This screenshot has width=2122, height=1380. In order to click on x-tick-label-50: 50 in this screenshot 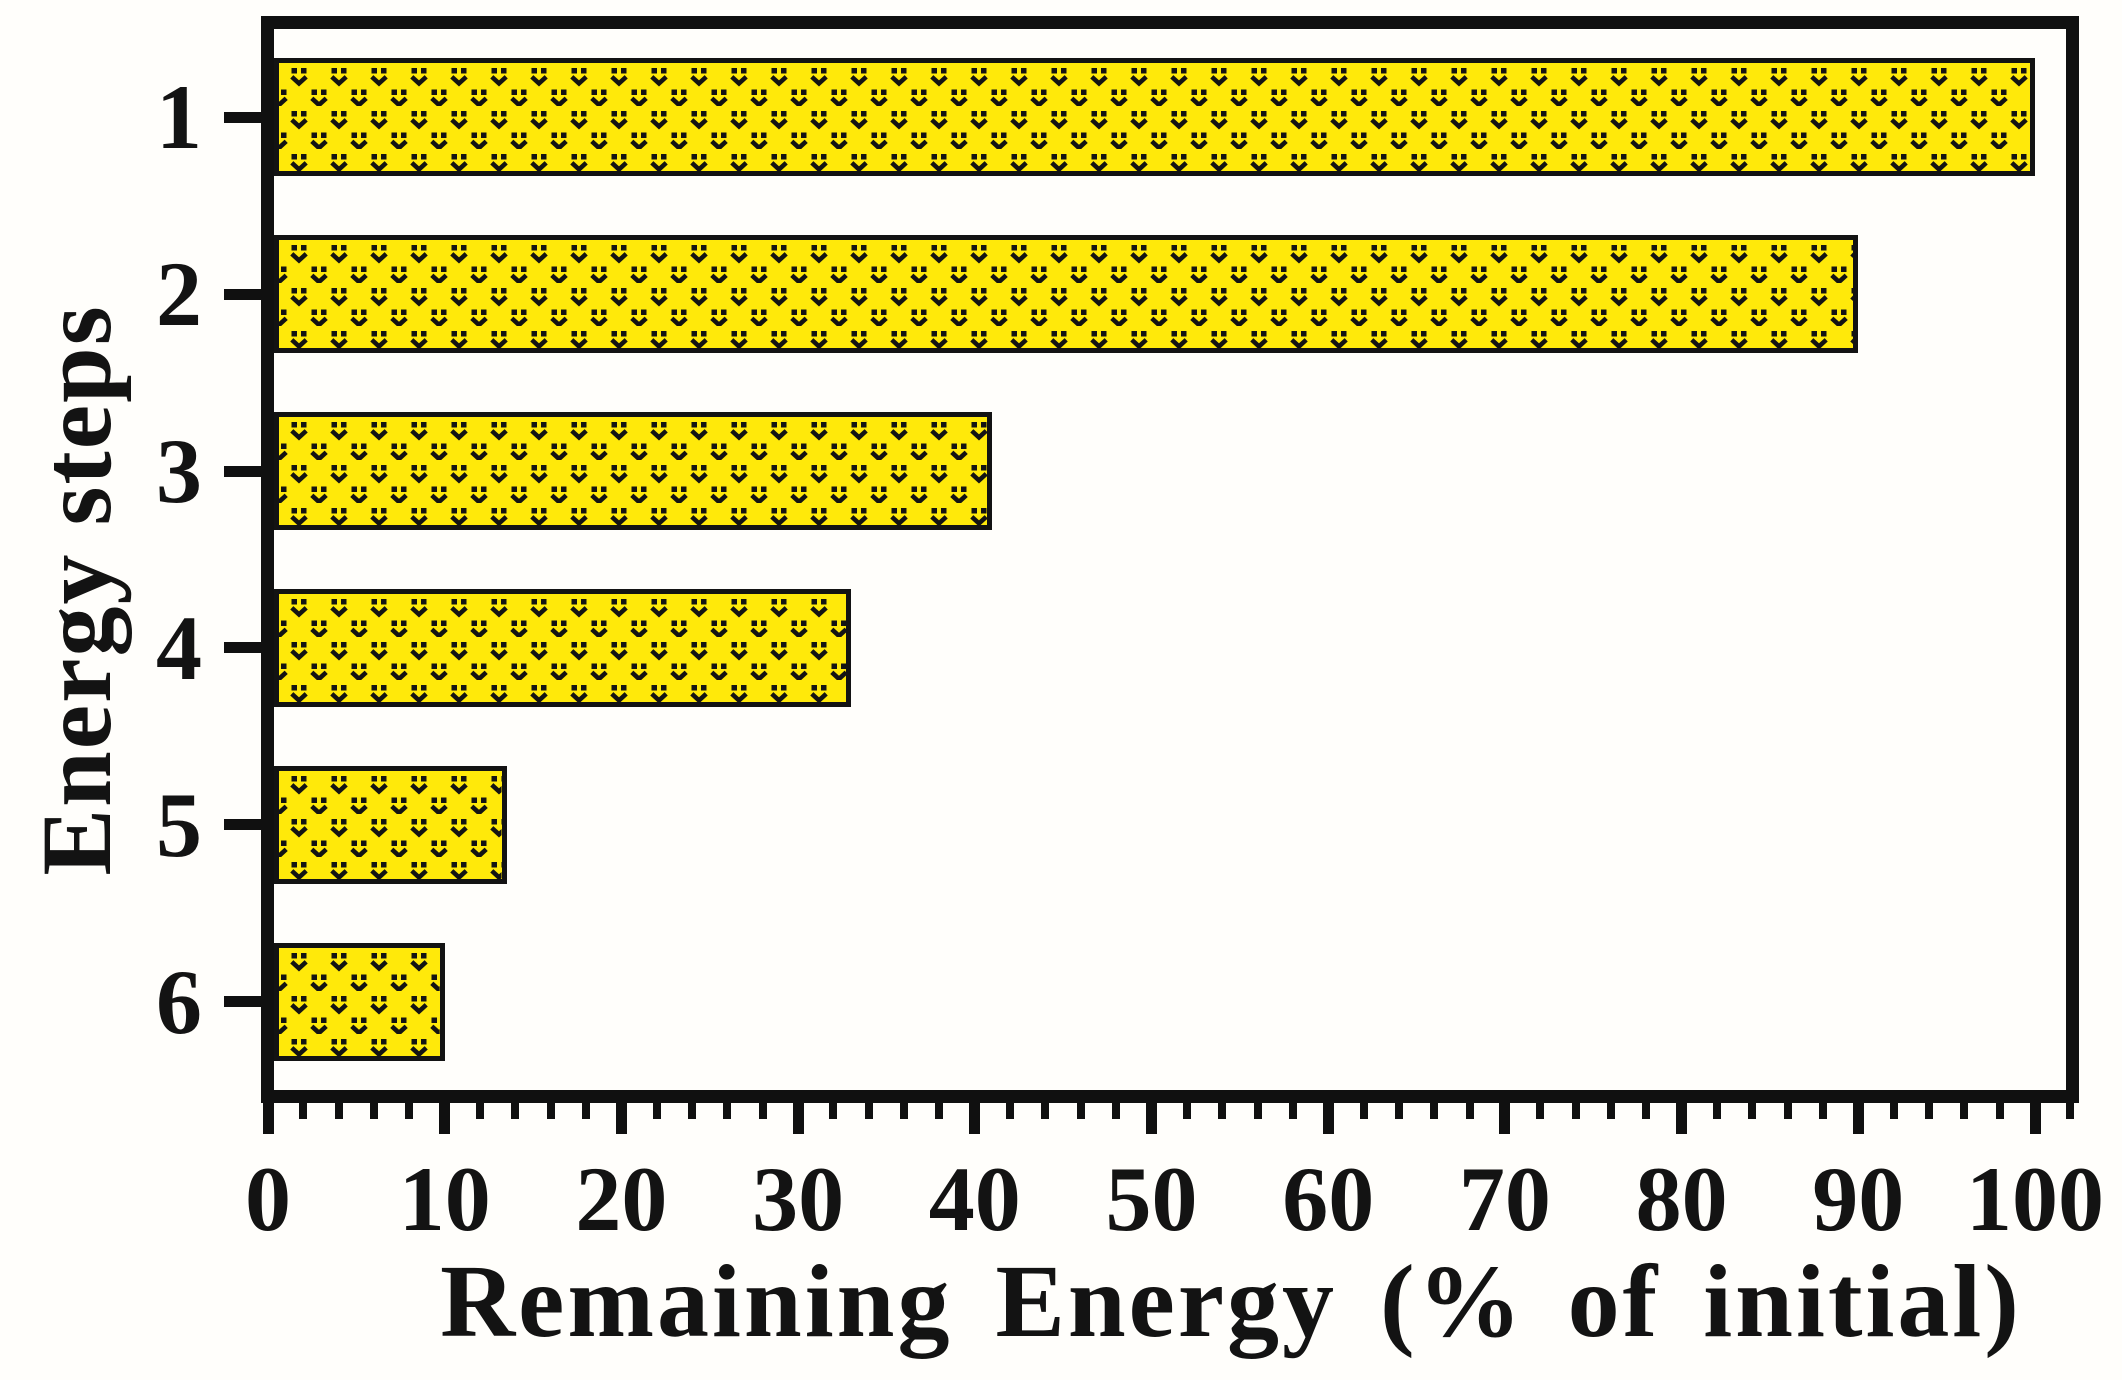, I will do `click(1151, 1199)`.